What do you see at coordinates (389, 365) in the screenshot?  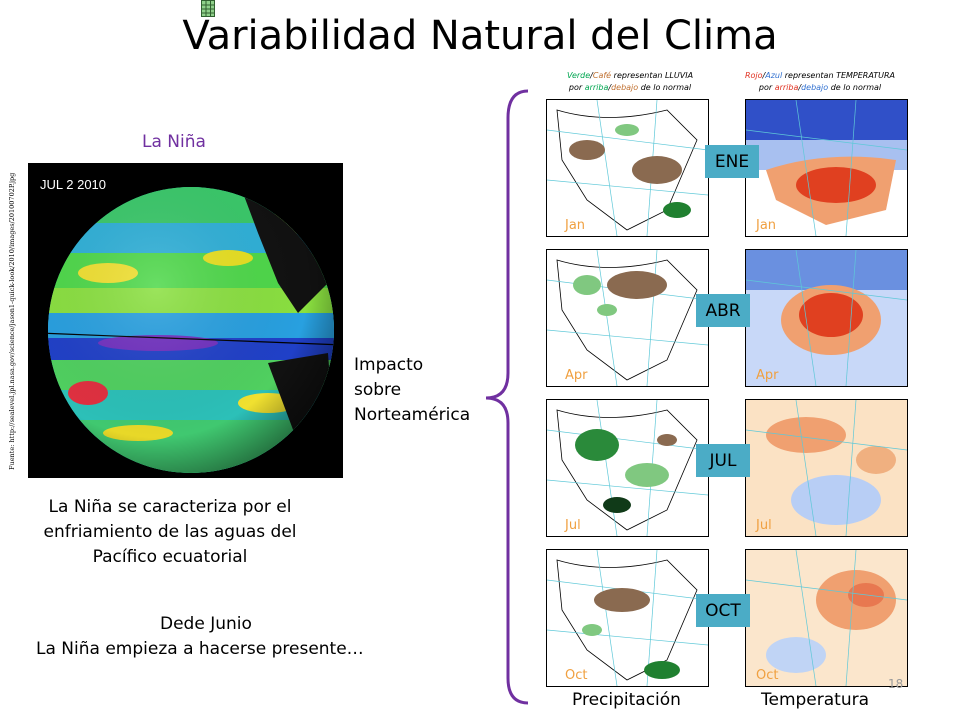 I see `impact-line-1: Impacto` at bounding box center [389, 365].